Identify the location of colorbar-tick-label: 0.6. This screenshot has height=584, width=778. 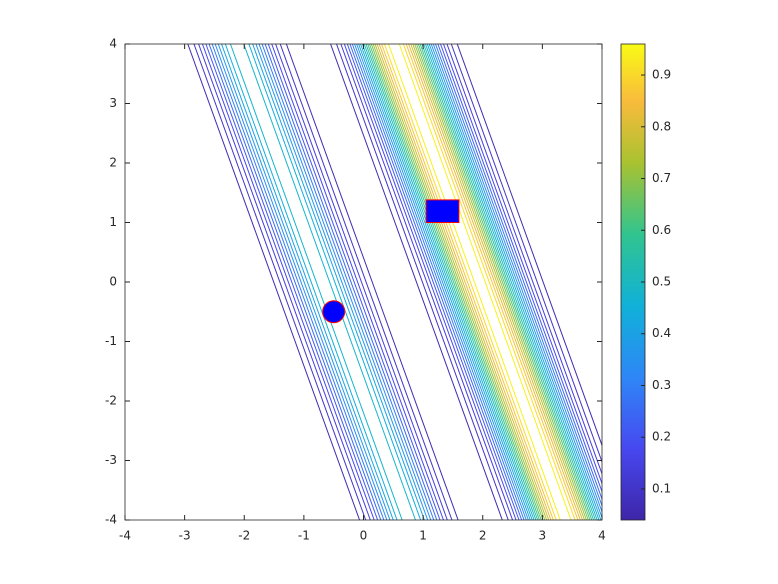
(661, 230).